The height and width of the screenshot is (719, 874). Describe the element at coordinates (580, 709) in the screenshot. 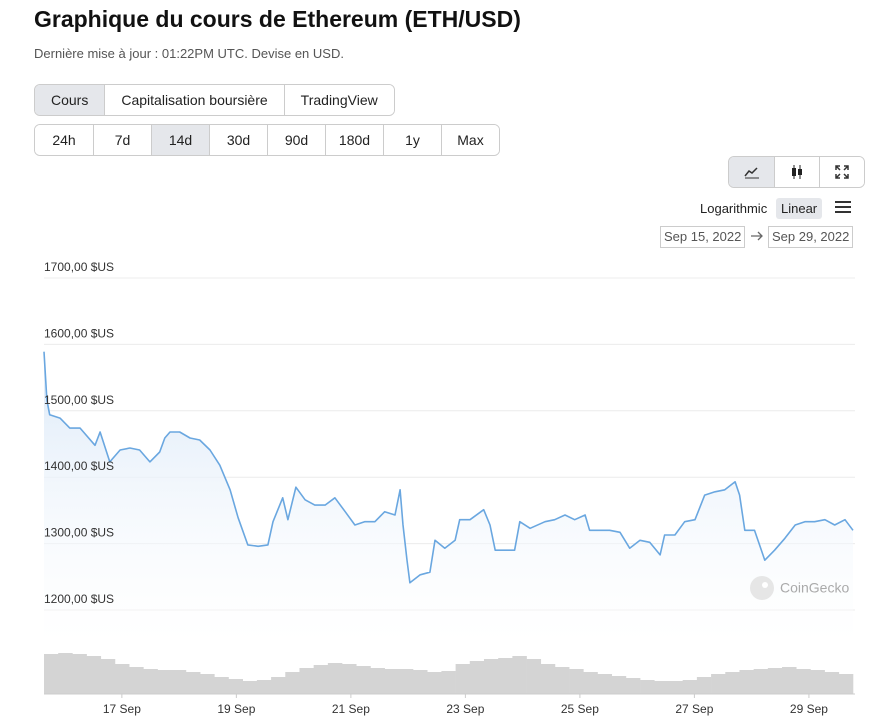

I see `x-tick-label: 25 Sep` at that location.